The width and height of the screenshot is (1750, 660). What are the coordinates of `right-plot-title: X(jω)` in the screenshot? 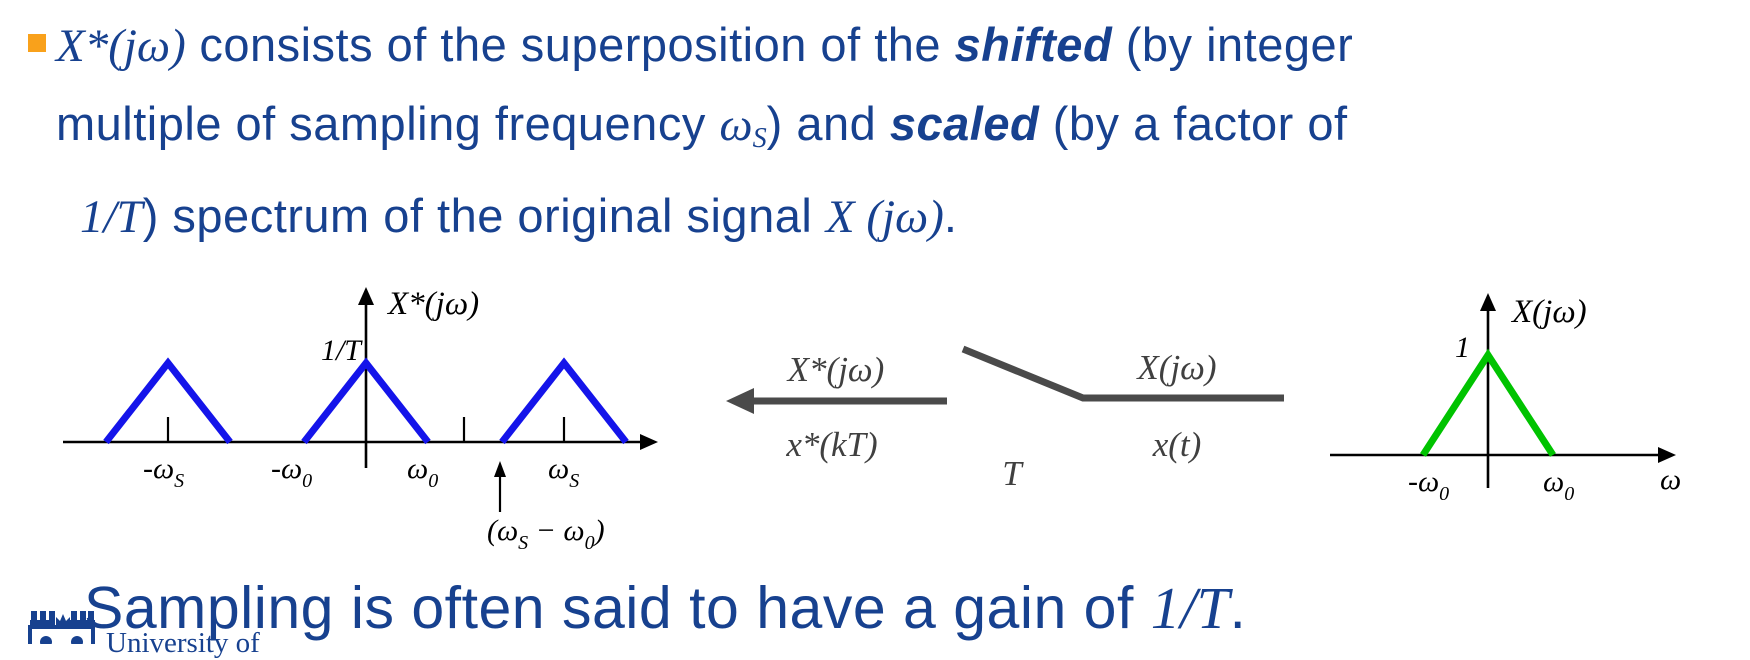 It's located at (1548, 312).